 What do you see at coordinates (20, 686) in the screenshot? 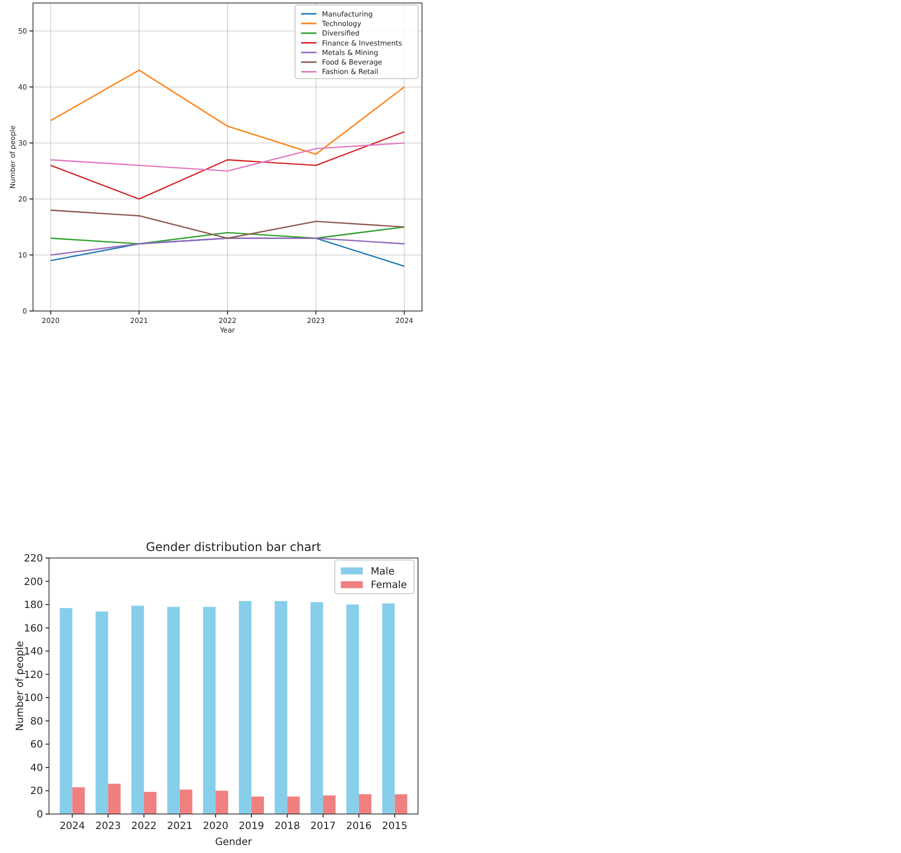
I see `y-axis-title: Number of people` at bounding box center [20, 686].